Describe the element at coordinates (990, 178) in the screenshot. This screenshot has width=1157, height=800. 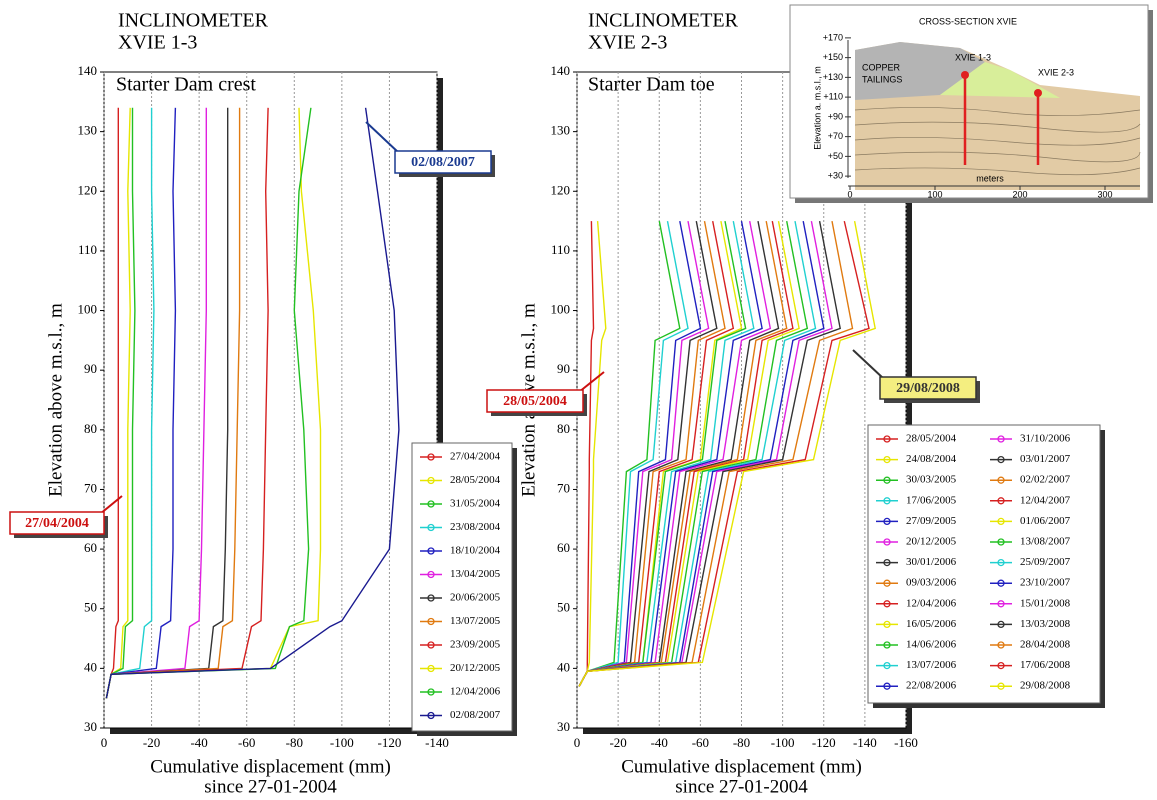
I see `inset-x-label: meters` at that location.